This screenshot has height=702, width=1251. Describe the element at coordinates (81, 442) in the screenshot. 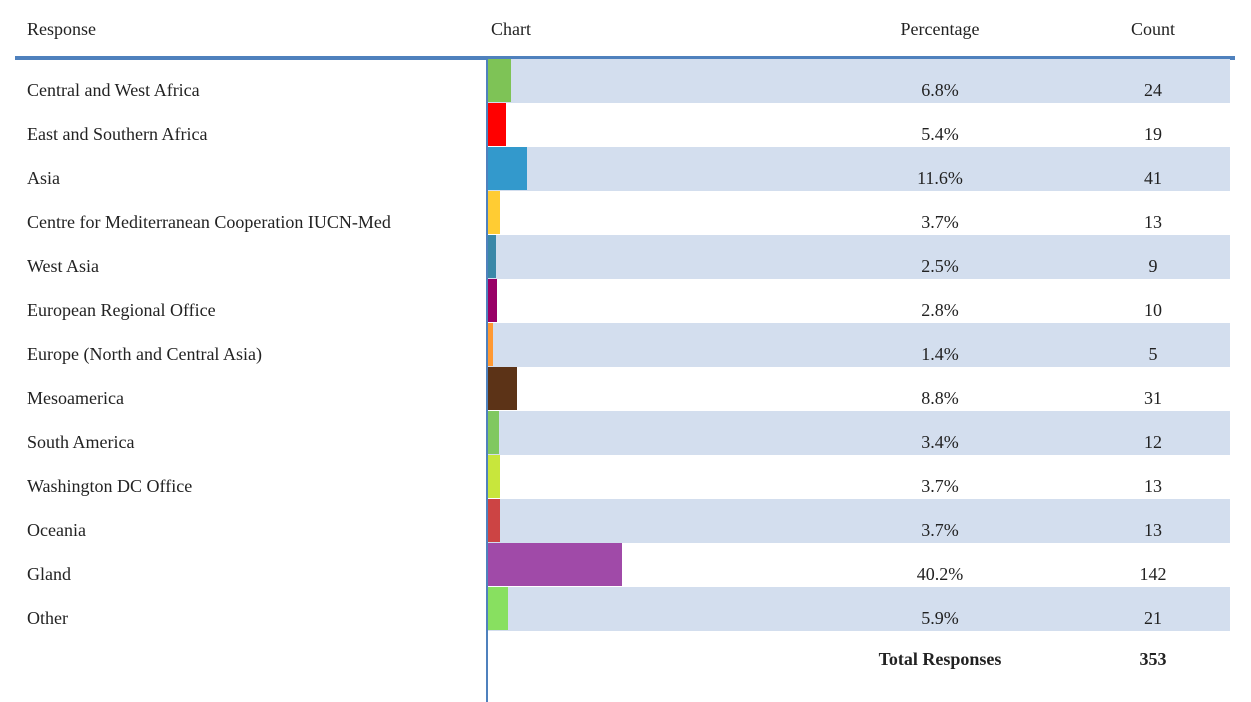

I see `response-label: South America` at that location.